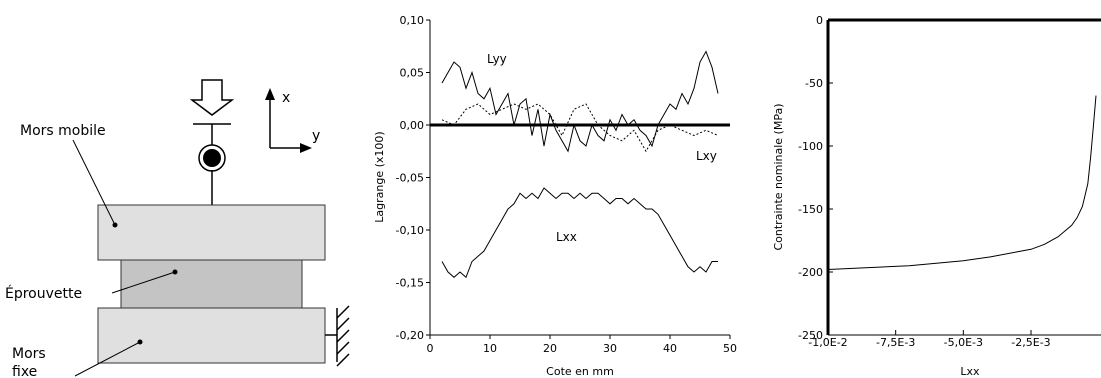 The image size is (1101, 378). Describe the element at coordinates (410, 335) in the screenshot. I see `chart1-ytick-label: -0,20` at that location.